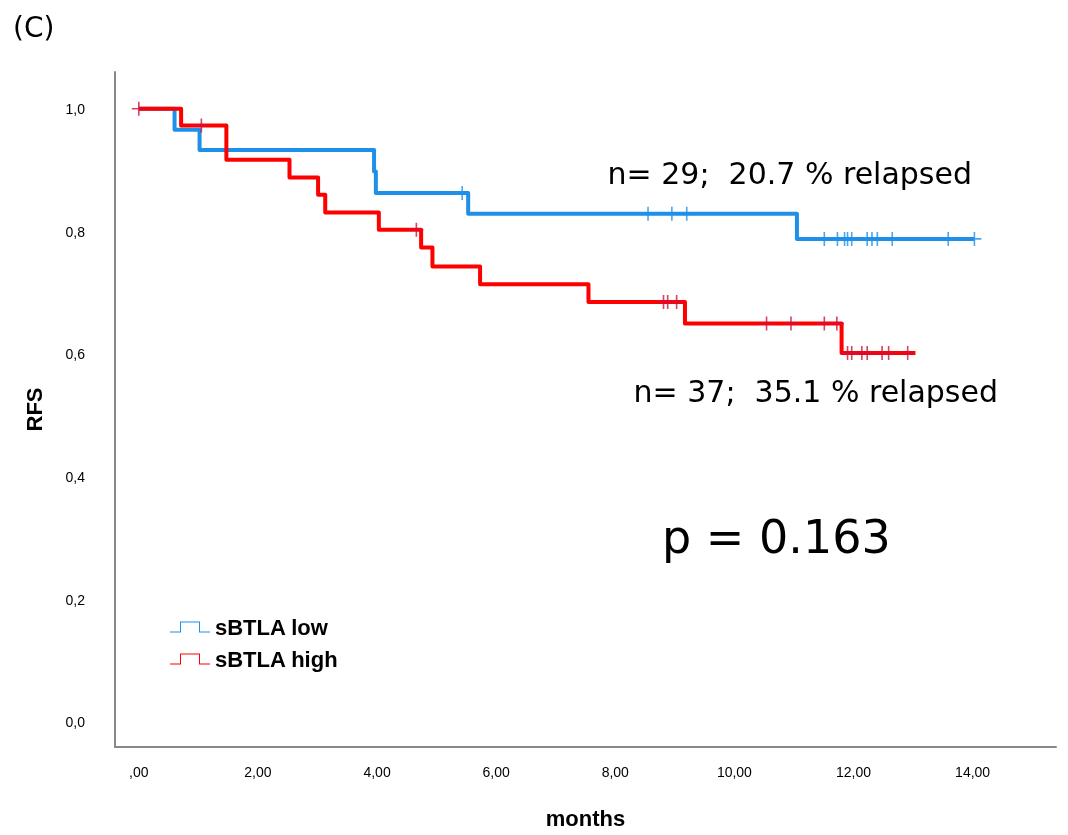 The height and width of the screenshot is (835, 1068). What do you see at coordinates (75, 599) in the screenshot?
I see `y-tick-label: 0,2` at bounding box center [75, 599].